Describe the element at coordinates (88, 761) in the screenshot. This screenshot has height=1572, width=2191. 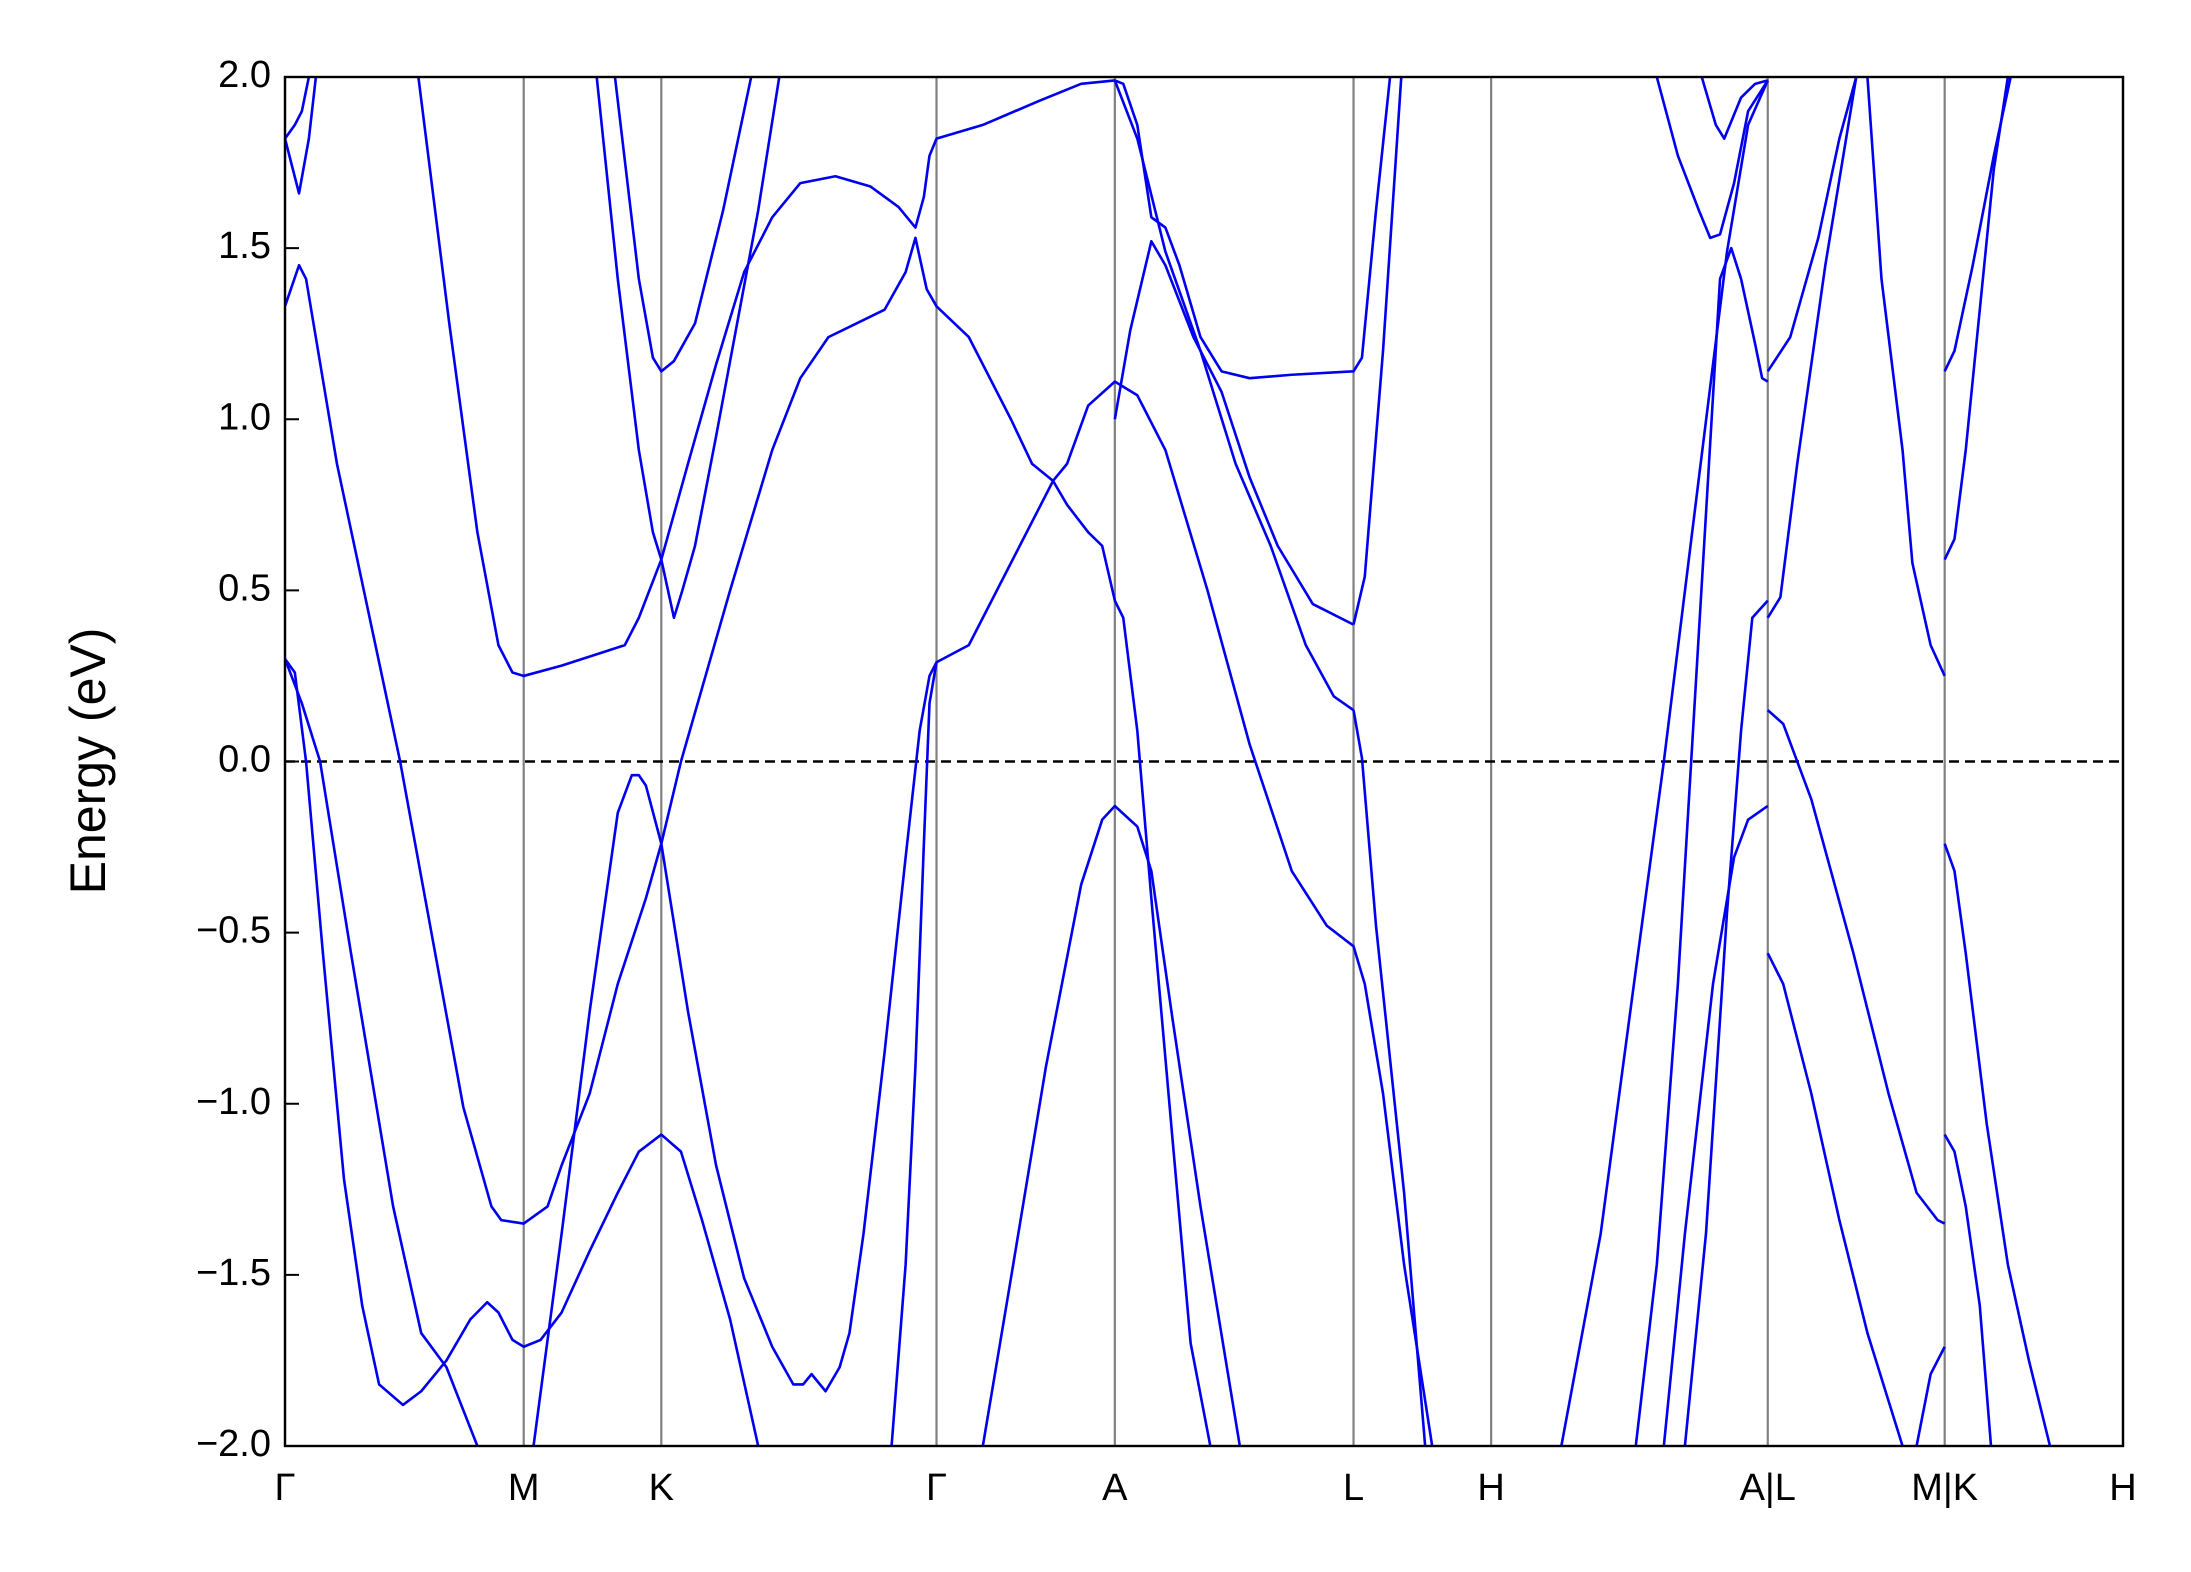
I see `y-axis-label: Energy (eV)` at that location.